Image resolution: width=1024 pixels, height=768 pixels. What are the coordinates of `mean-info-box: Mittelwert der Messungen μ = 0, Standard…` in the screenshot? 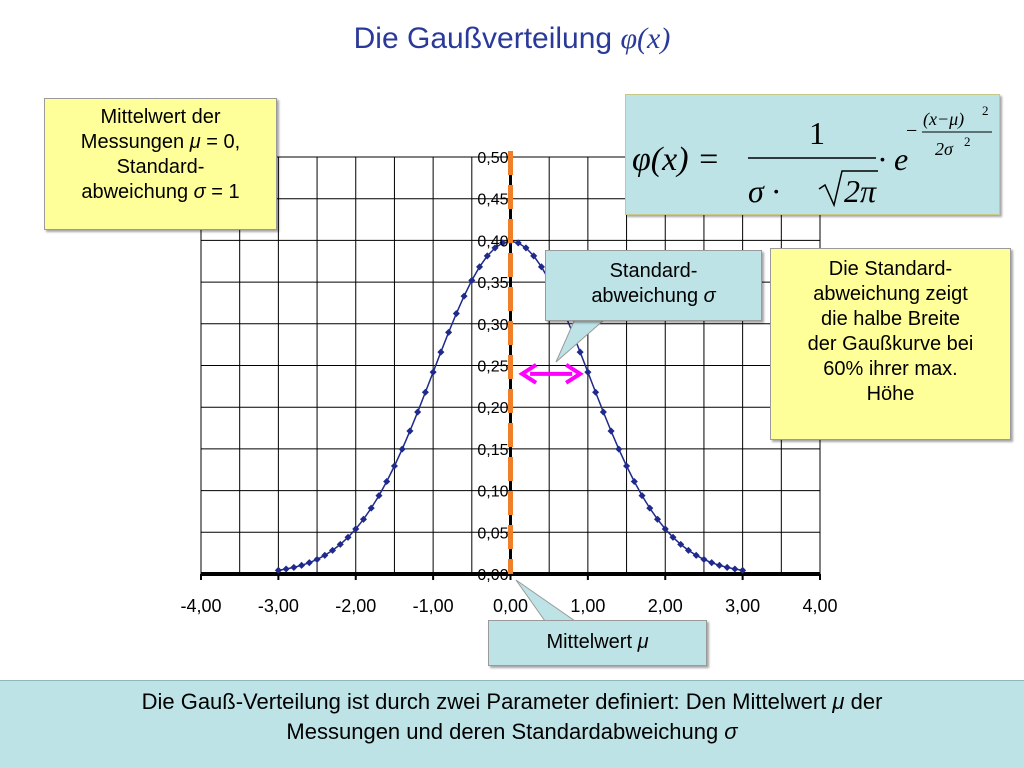 It's located at (160, 164).